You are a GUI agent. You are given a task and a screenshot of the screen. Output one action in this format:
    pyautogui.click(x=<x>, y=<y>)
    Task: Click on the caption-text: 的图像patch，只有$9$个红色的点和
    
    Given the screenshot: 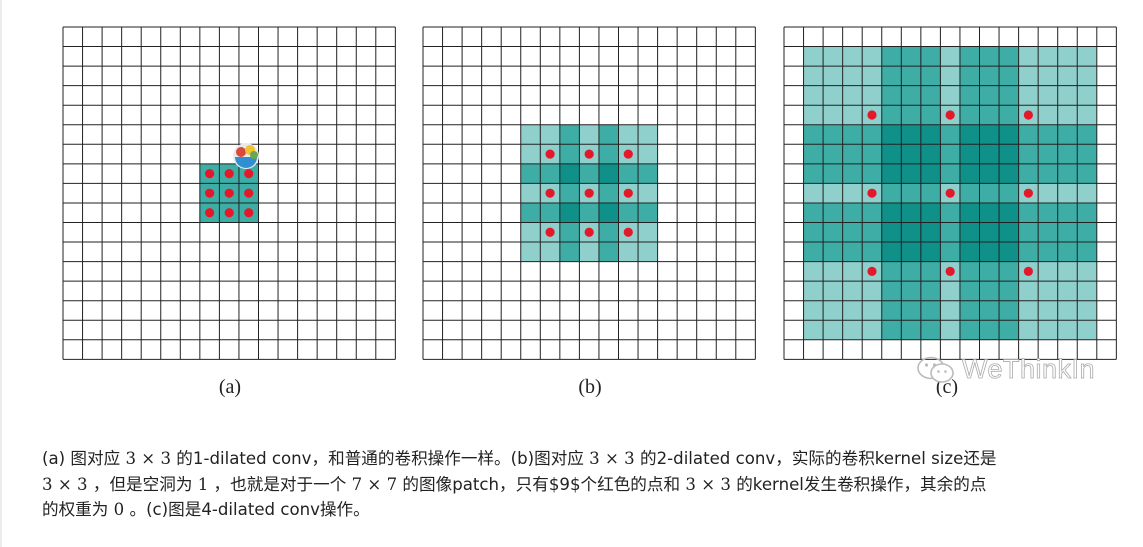 What is the action you would take?
    pyautogui.click(x=541, y=484)
    